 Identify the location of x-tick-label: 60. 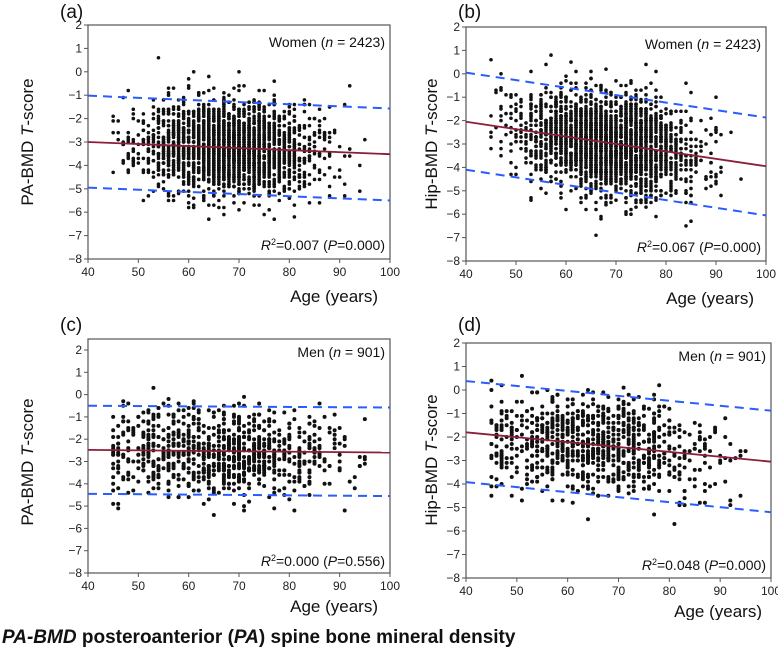
(566, 274).